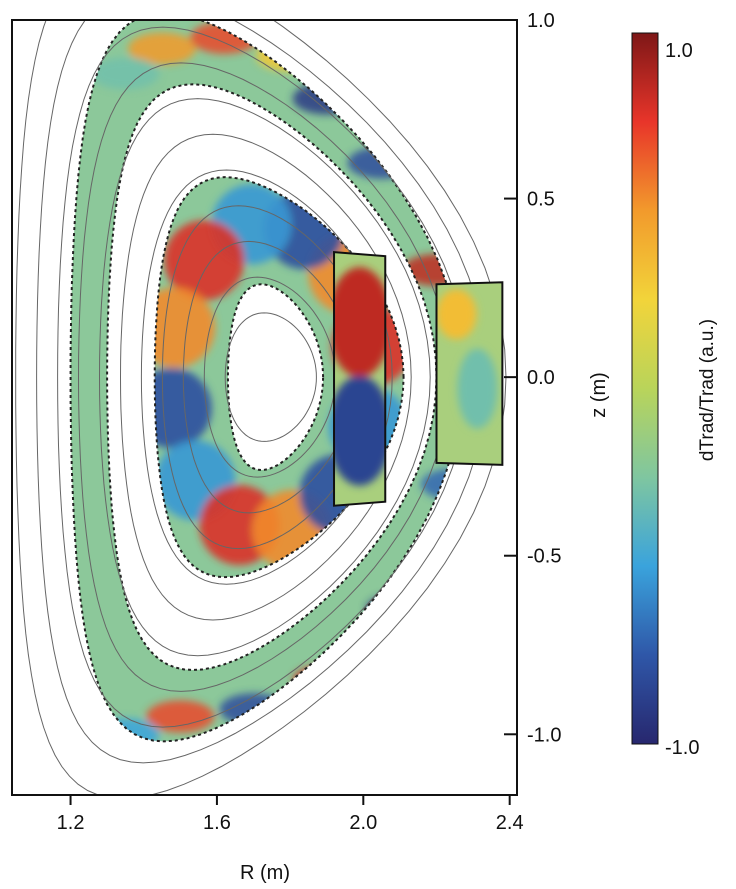 The width and height of the screenshot is (736, 889). I want to click on measurement-windows, so click(418, 379).